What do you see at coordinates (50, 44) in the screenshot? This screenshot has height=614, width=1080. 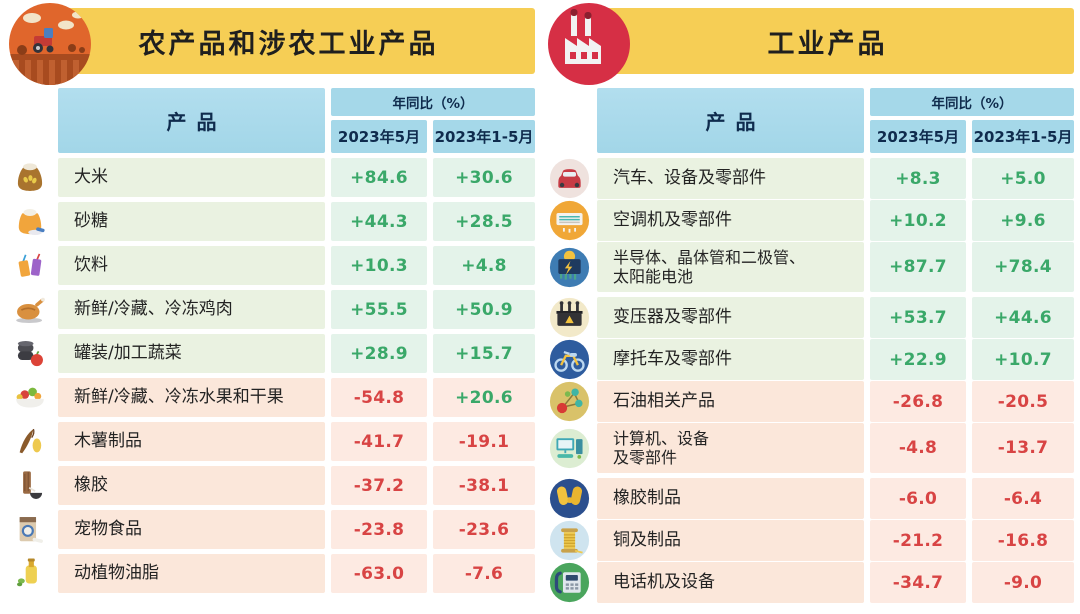 I see `farm-icon` at bounding box center [50, 44].